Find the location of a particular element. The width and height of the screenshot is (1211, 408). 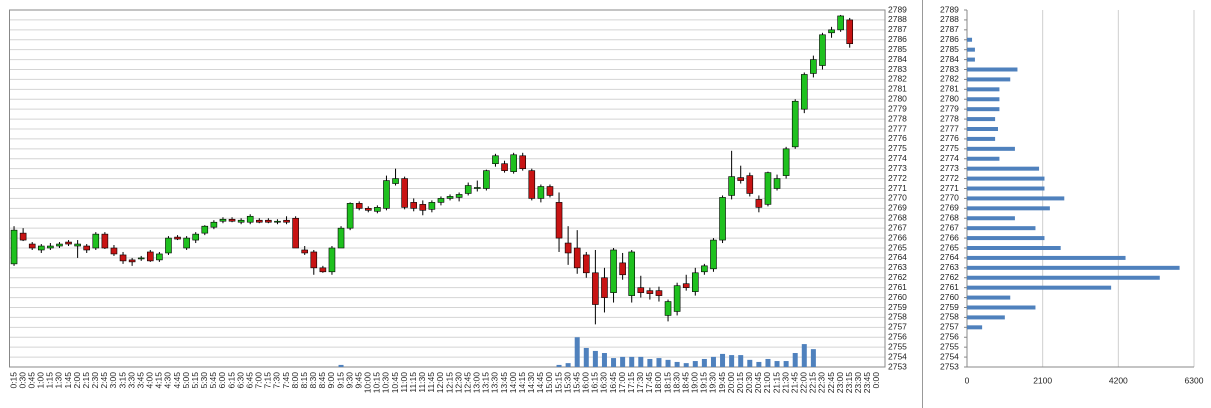

y-tick-label: 2779 is located at coordinates (949, 108).